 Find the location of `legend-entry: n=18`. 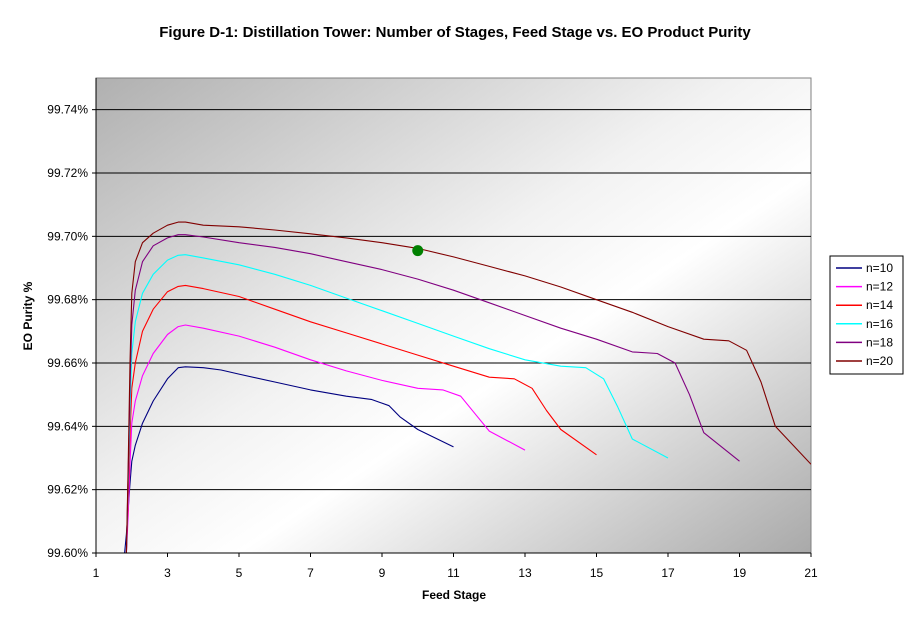

legend-entry: n=18 is located at coordinates (879, 342).